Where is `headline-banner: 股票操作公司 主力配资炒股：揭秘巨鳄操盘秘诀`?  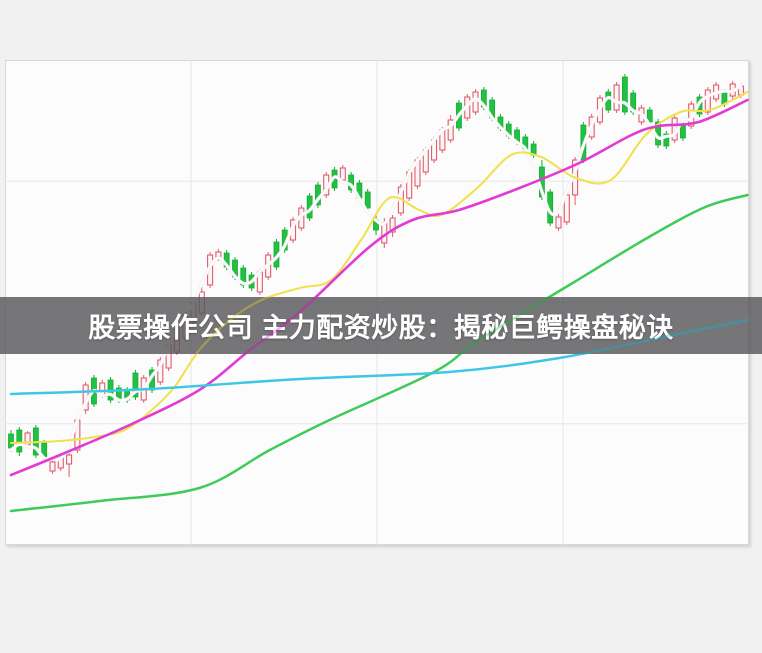
headline-banner: 股票操作公司 主力配资炒股：揭秘巨鳄操盘秘诀 is located at coordinates (381, 325).